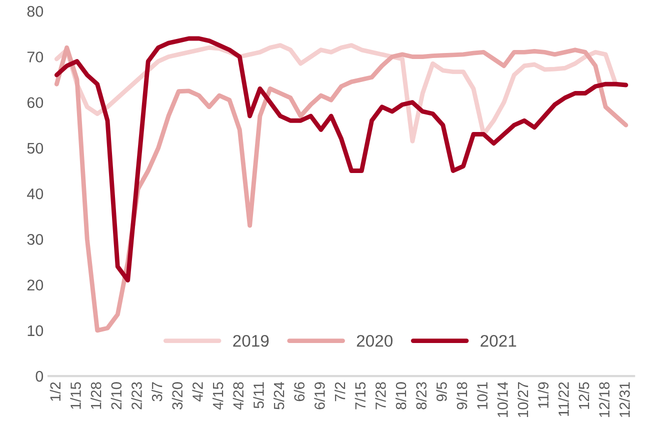 This screenshot has height=445, width=647. I want to click on x-tick-label: 2/10, so click(116, 396).